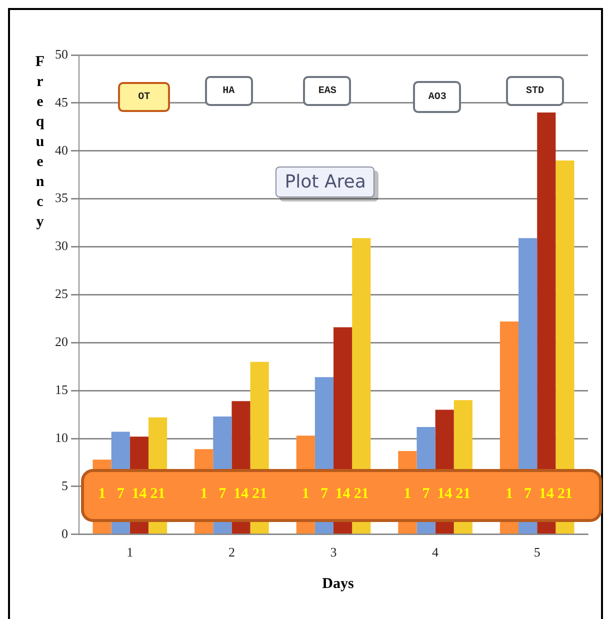 The image size is (605, 619). What do you see at coordinates (546, 494) in the screenshot?
I see `series-label: 14` at bounding box center [546, 494].